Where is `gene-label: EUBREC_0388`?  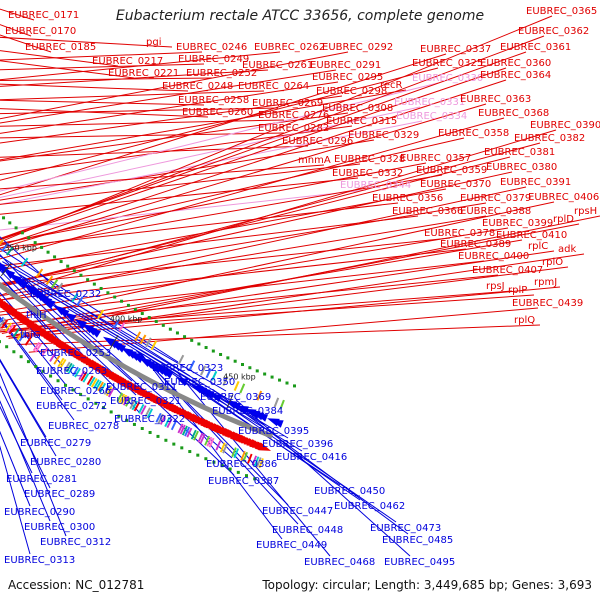 gene-label: EUBREC_0388 is located at coordinates (495, 211).